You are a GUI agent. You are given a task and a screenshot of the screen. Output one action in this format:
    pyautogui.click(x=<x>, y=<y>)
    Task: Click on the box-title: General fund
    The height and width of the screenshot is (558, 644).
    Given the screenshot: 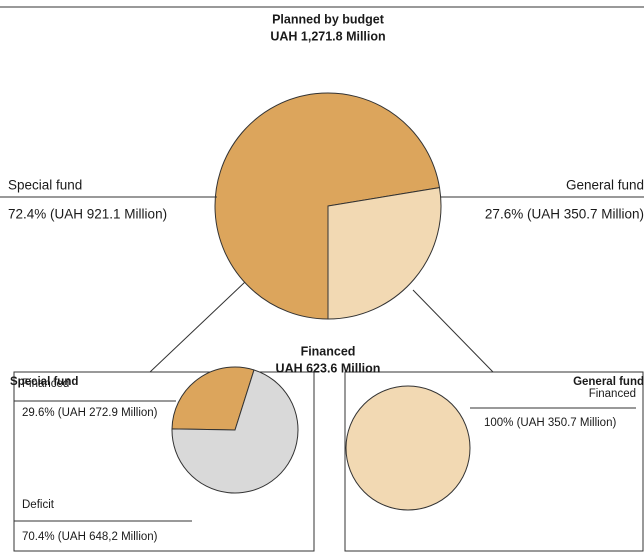 What is the action you would take?
    pyautogui.click(x=608, y=382)
    